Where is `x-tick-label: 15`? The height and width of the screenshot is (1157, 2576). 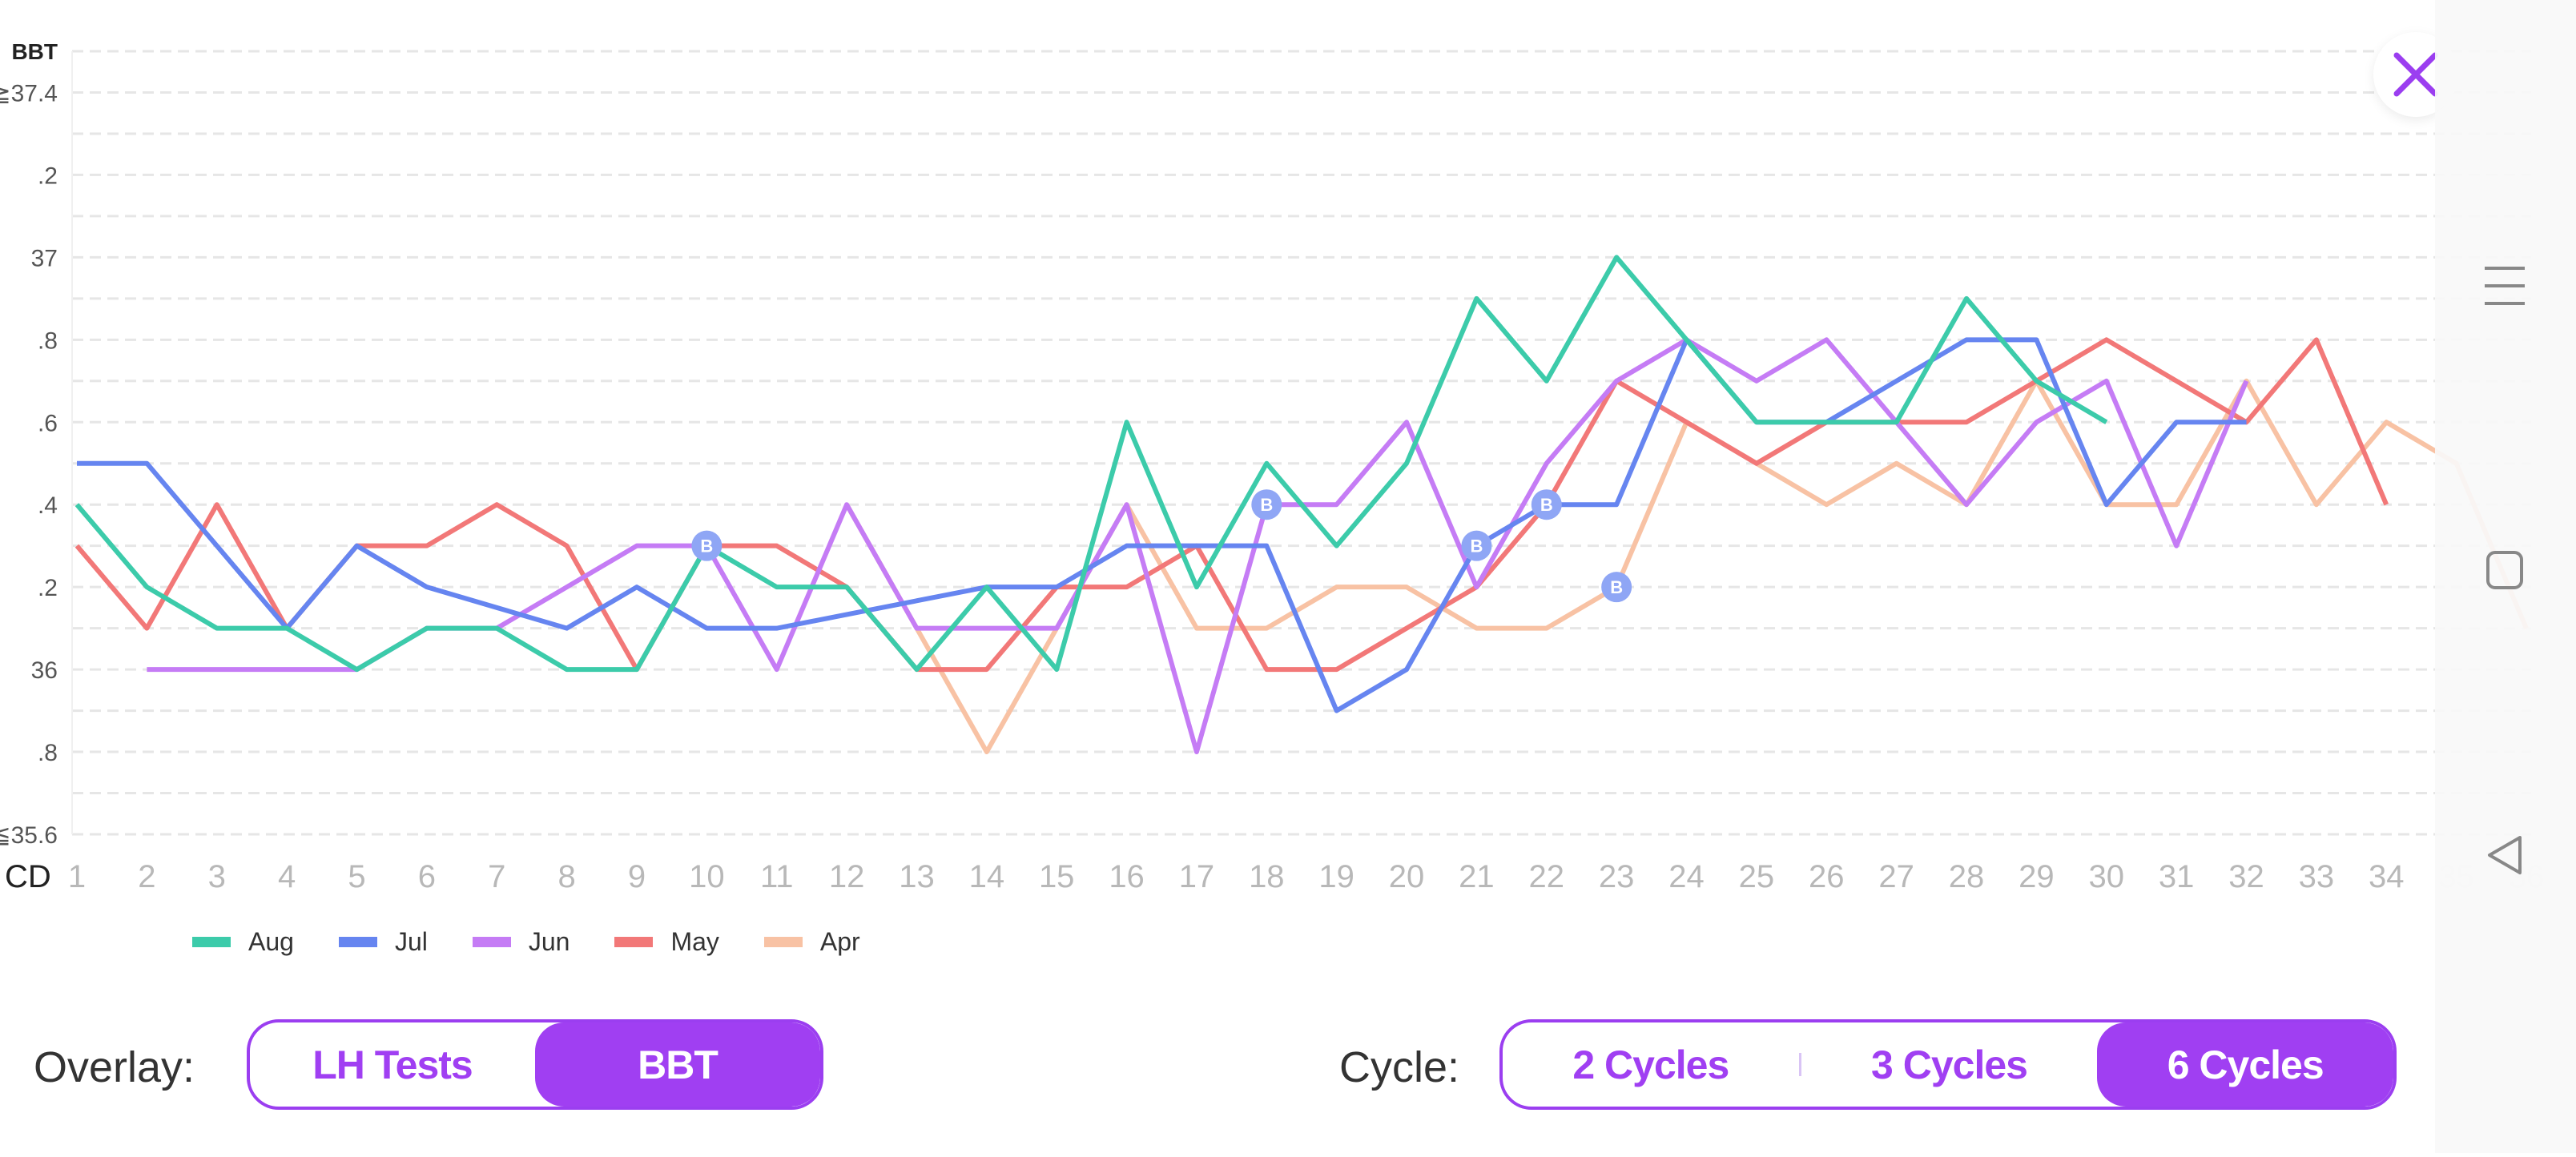 x-tick-label: 15 is located at coordinates (1057, 877).